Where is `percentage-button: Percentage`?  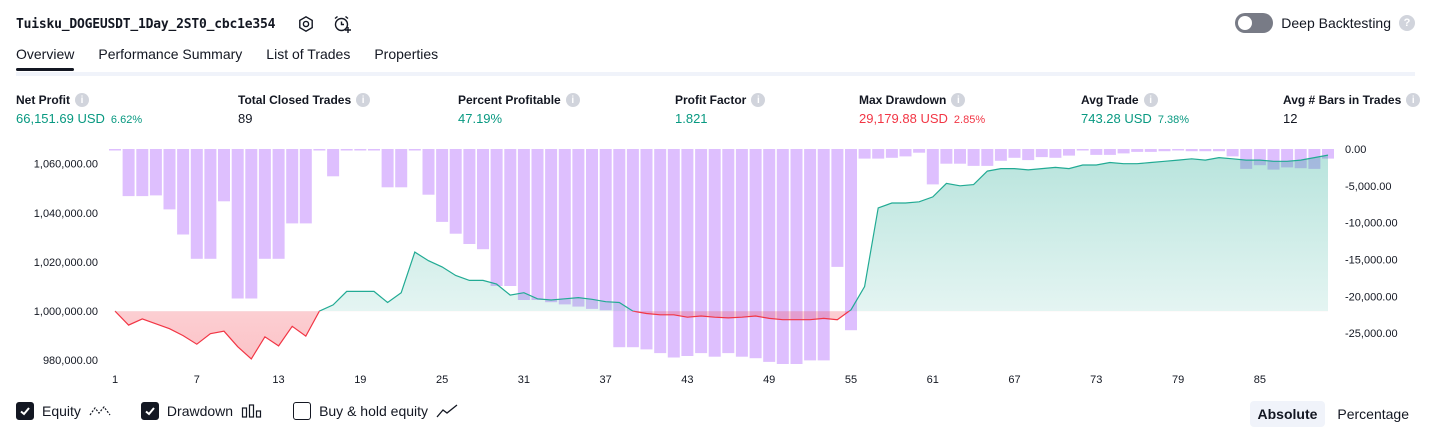
percentage-button: Percentage is located at coordinates (1373, 414).